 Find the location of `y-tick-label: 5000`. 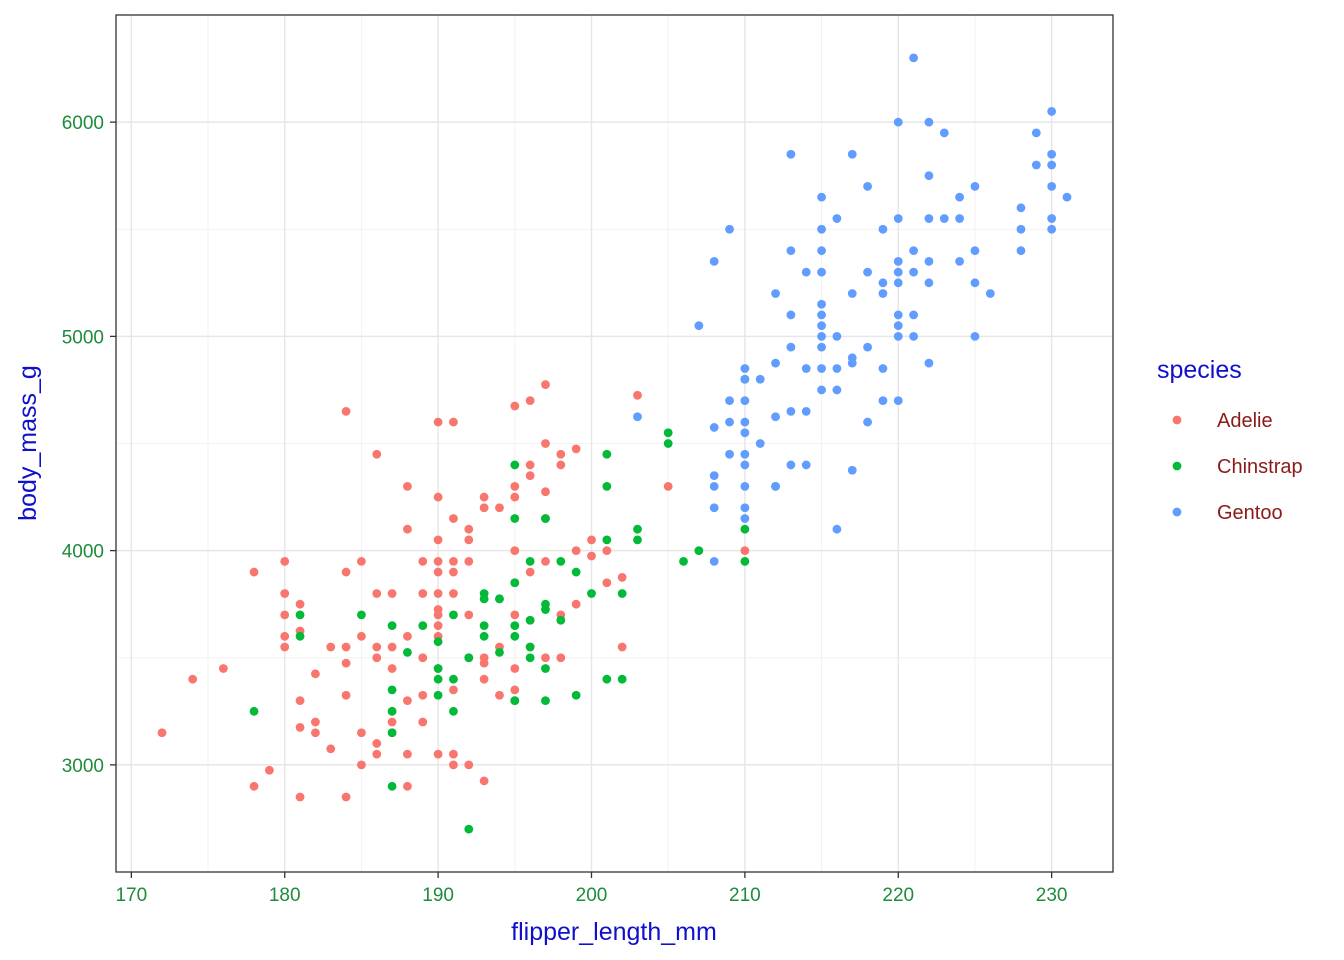

y-tick-label: 5000 is located at coordinates (83, 337).